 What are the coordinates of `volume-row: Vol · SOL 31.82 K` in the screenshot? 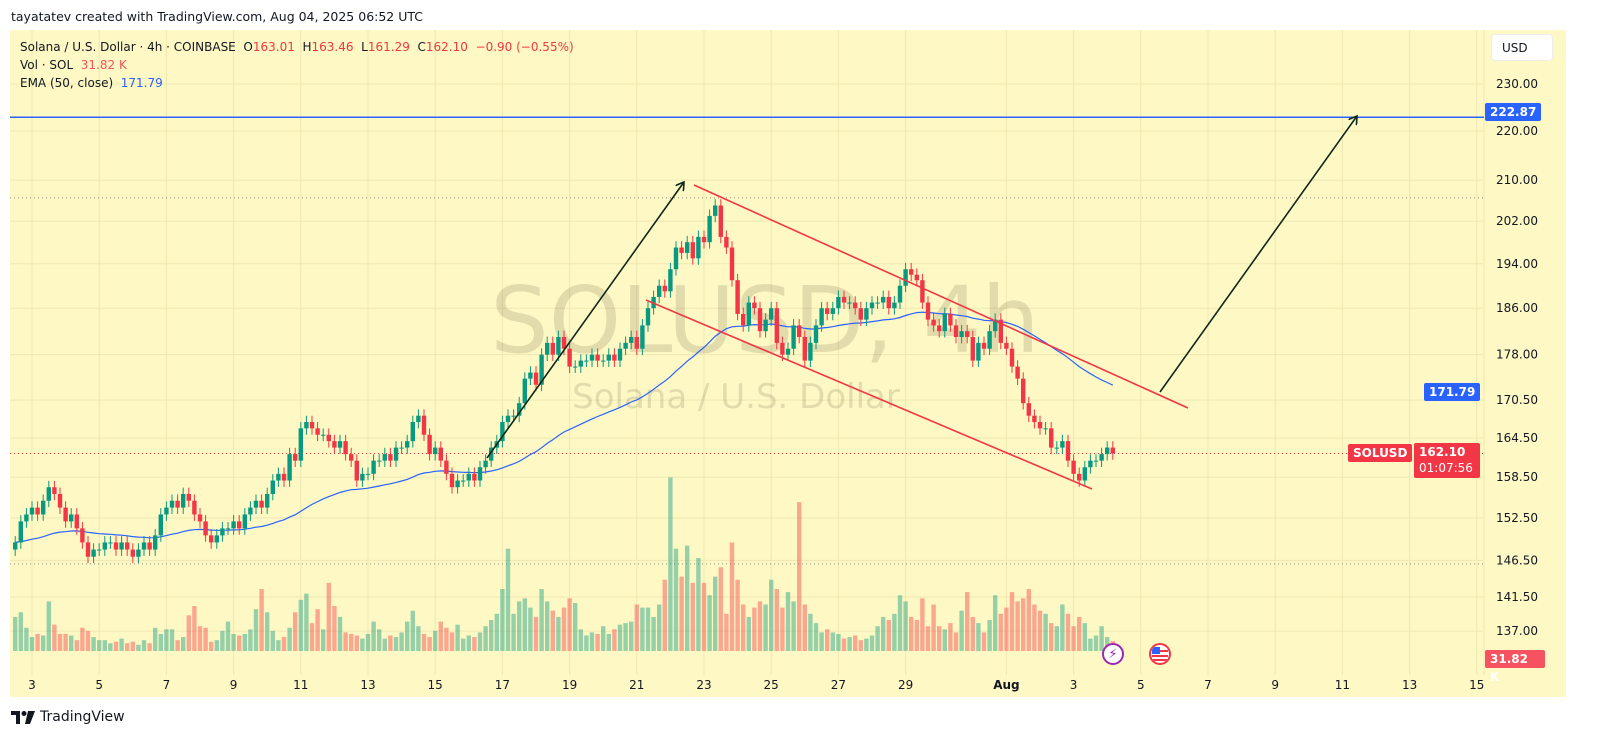 It's located at (297, 65).